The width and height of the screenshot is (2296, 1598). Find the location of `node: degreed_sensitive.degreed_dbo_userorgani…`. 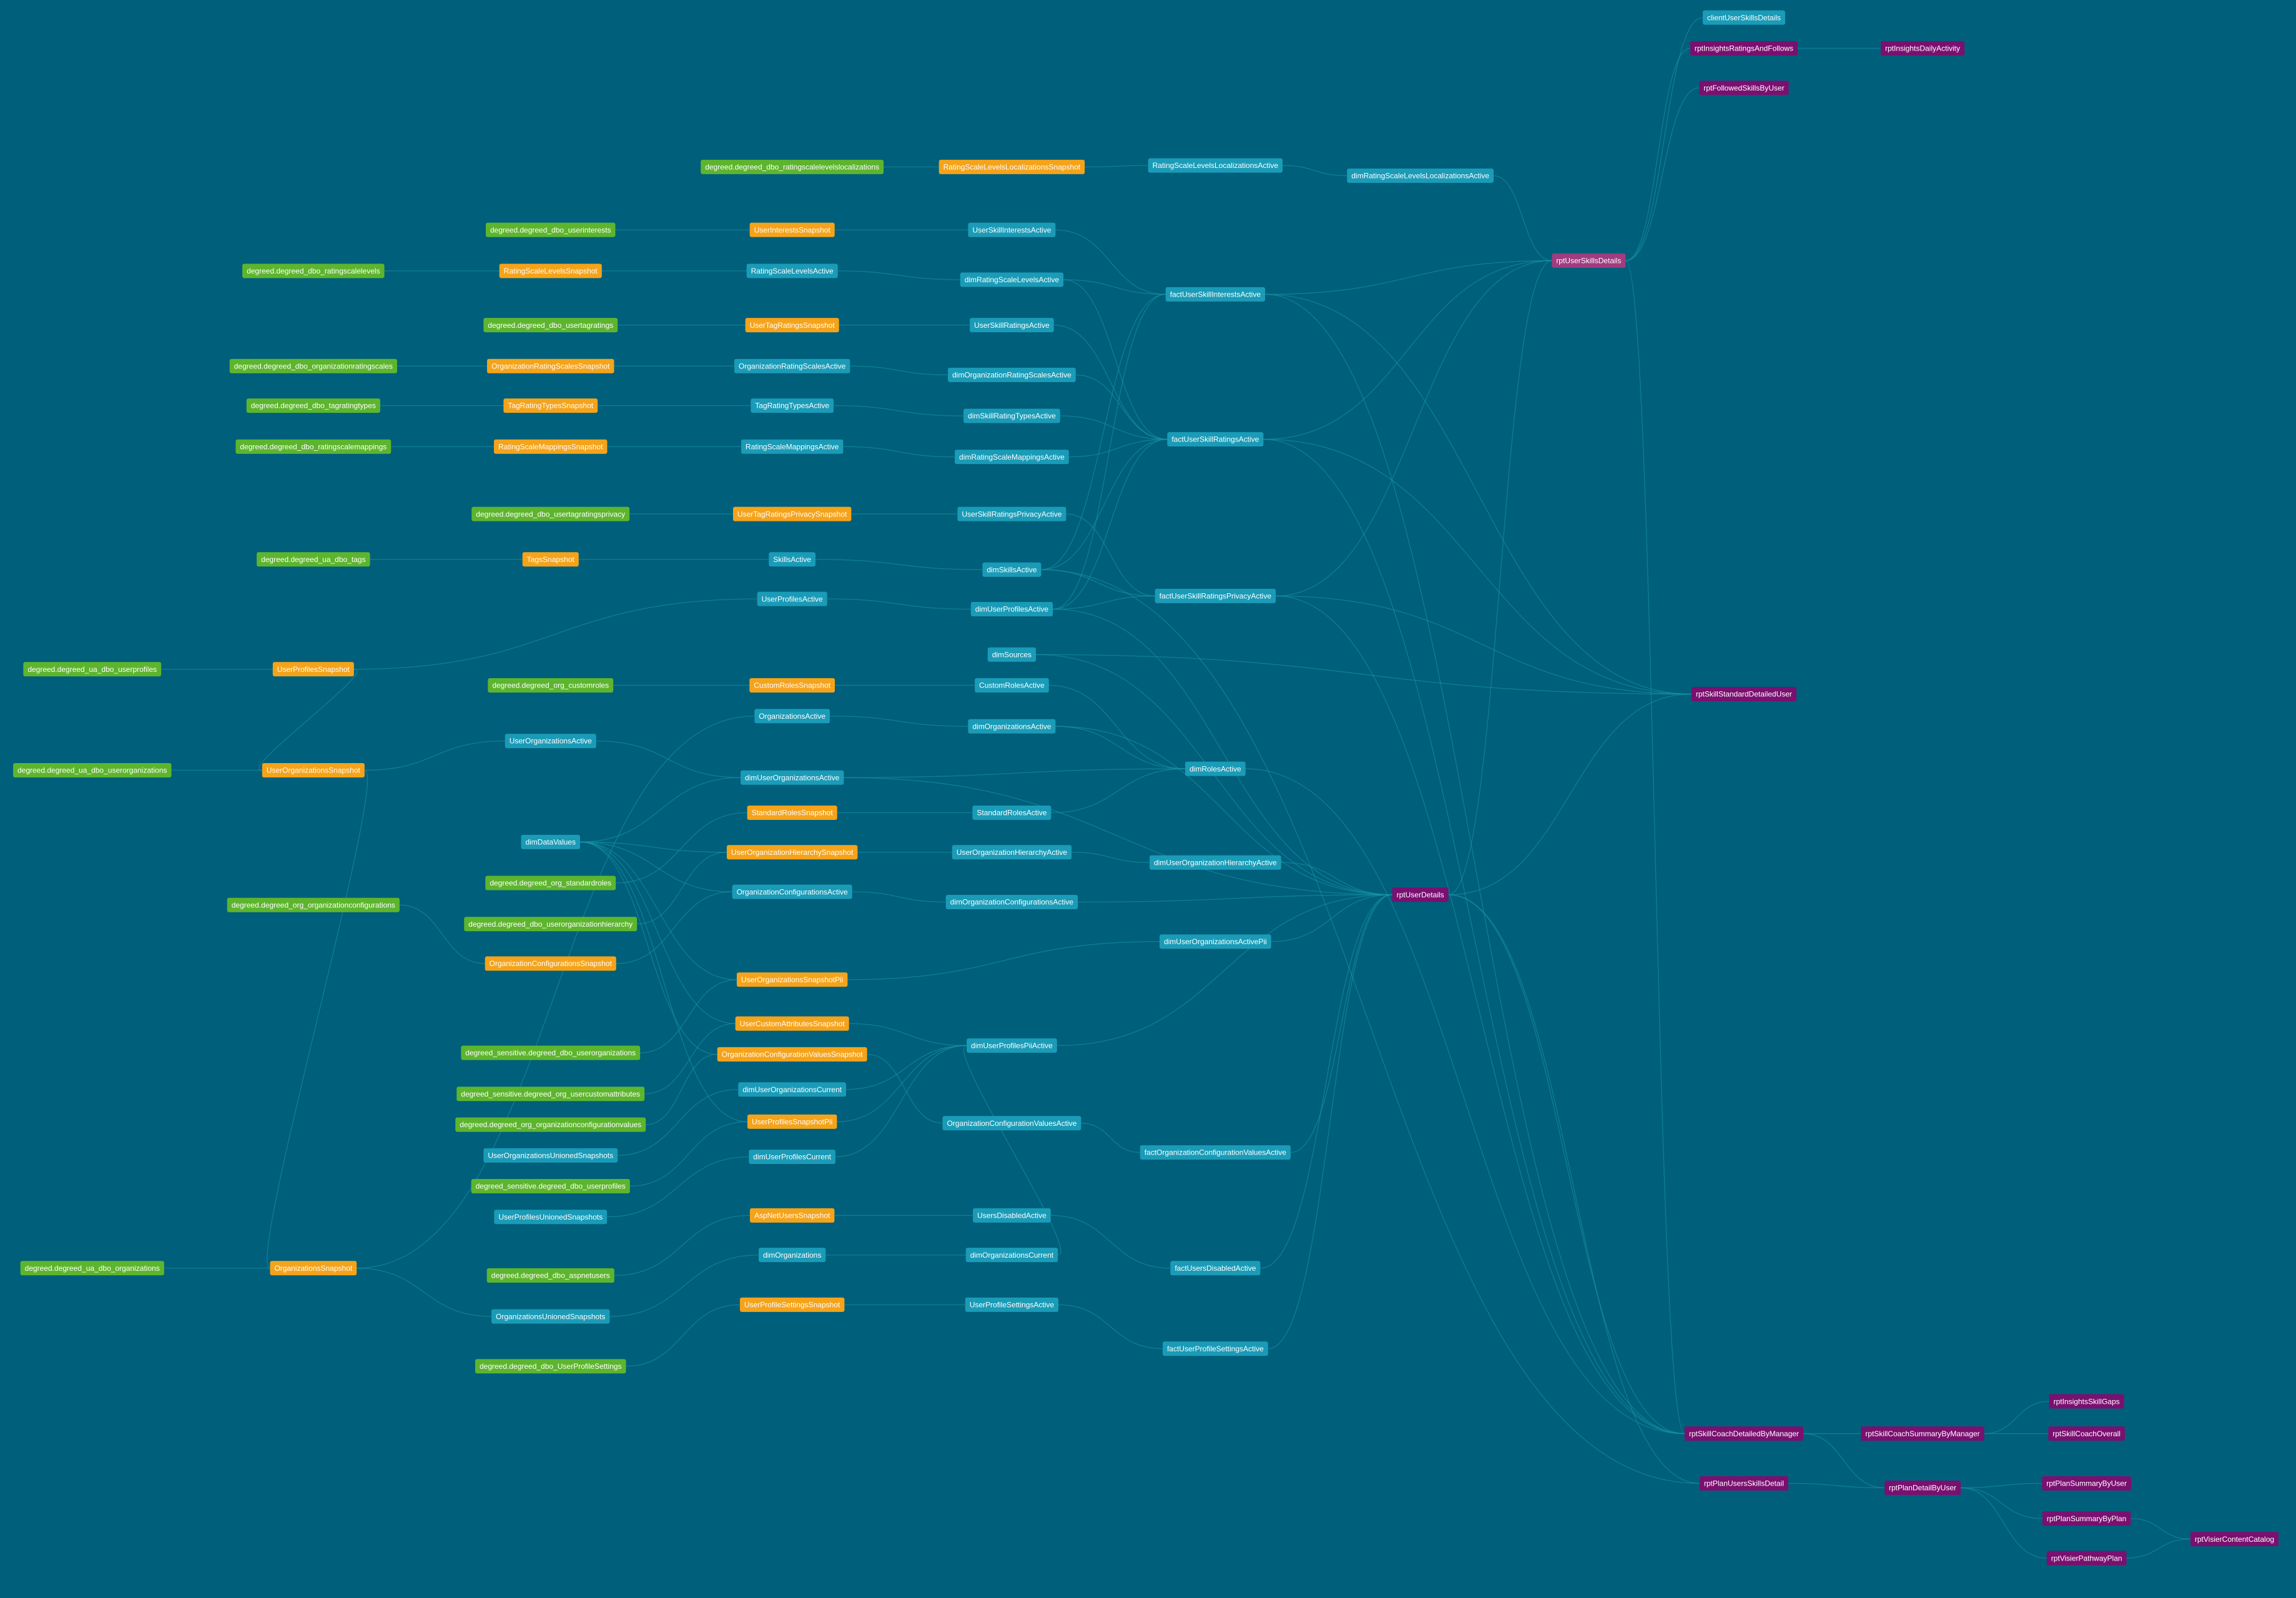

node: degreed_sensitive.degreed_dbo_userorgani… is located at coordinates (551, 1052).